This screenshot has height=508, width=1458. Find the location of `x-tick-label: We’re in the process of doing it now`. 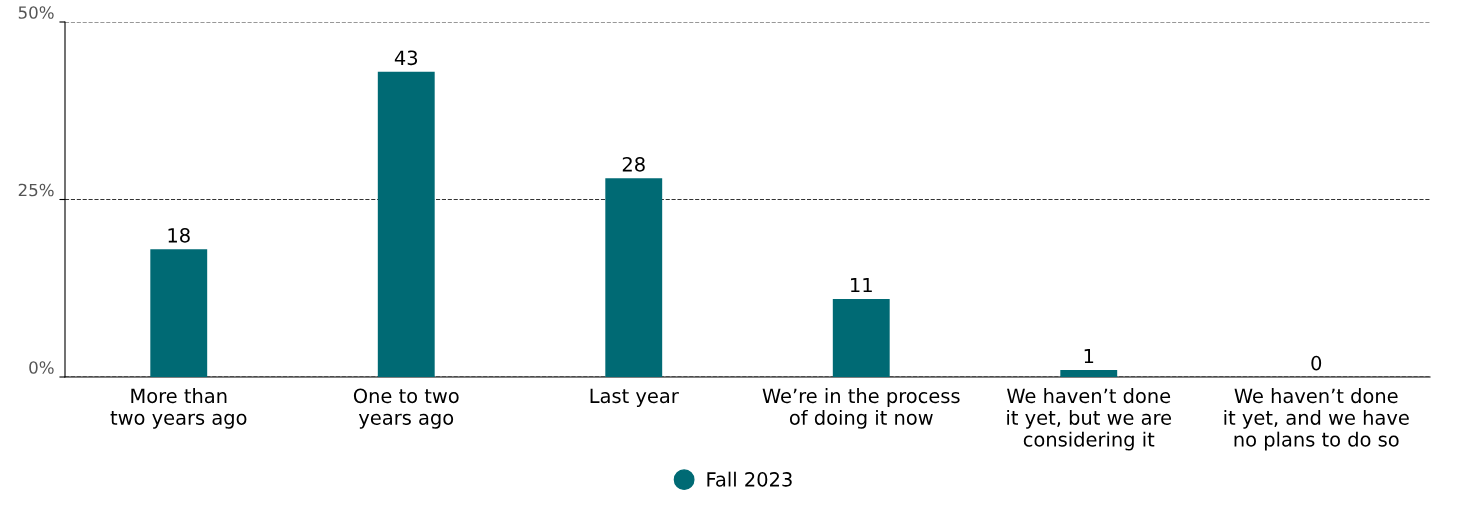

x-tick-label: We’re in the process of doing it now is located at coordinates (861, 408).